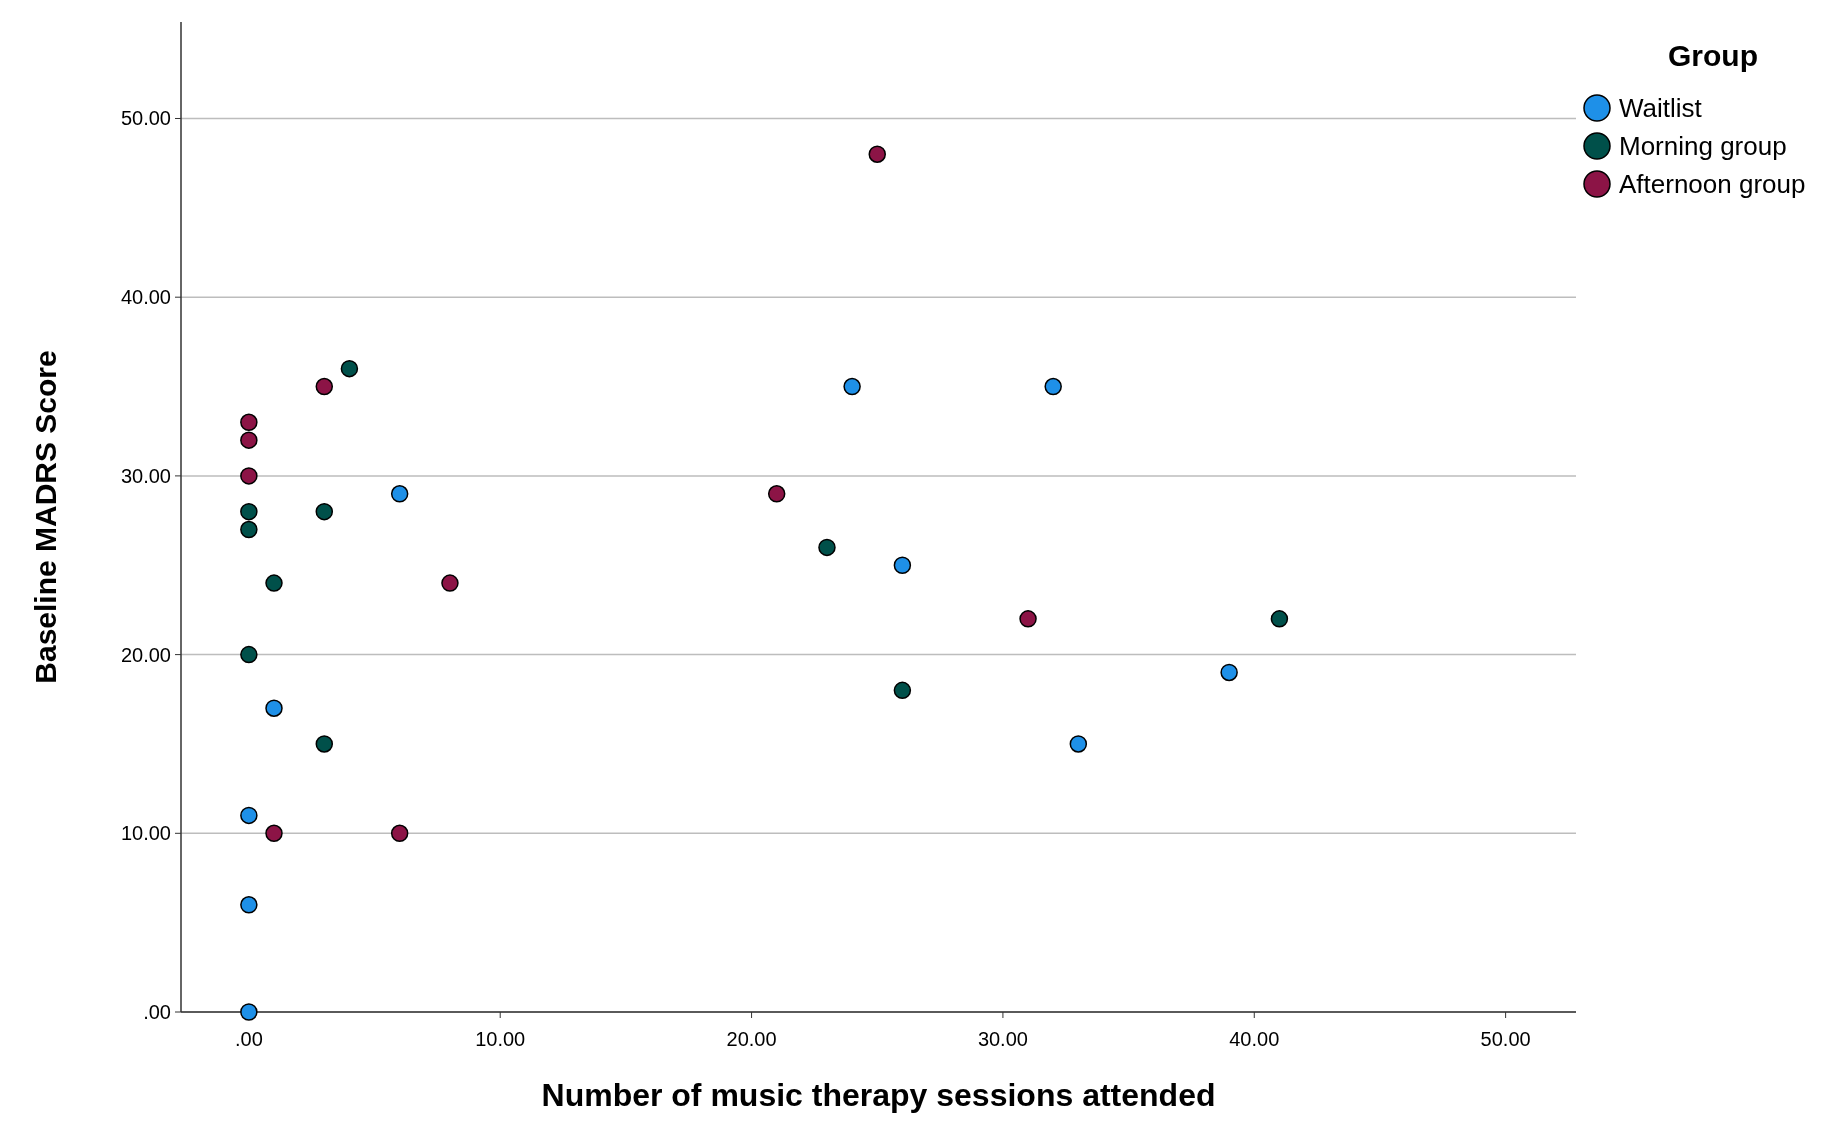 Image resolution: width=1847 pixels, height=1125 pixels. Describe the element at coordinates (157, 1012) in the screenshot. I see `y-tick-label: .00` at that location.